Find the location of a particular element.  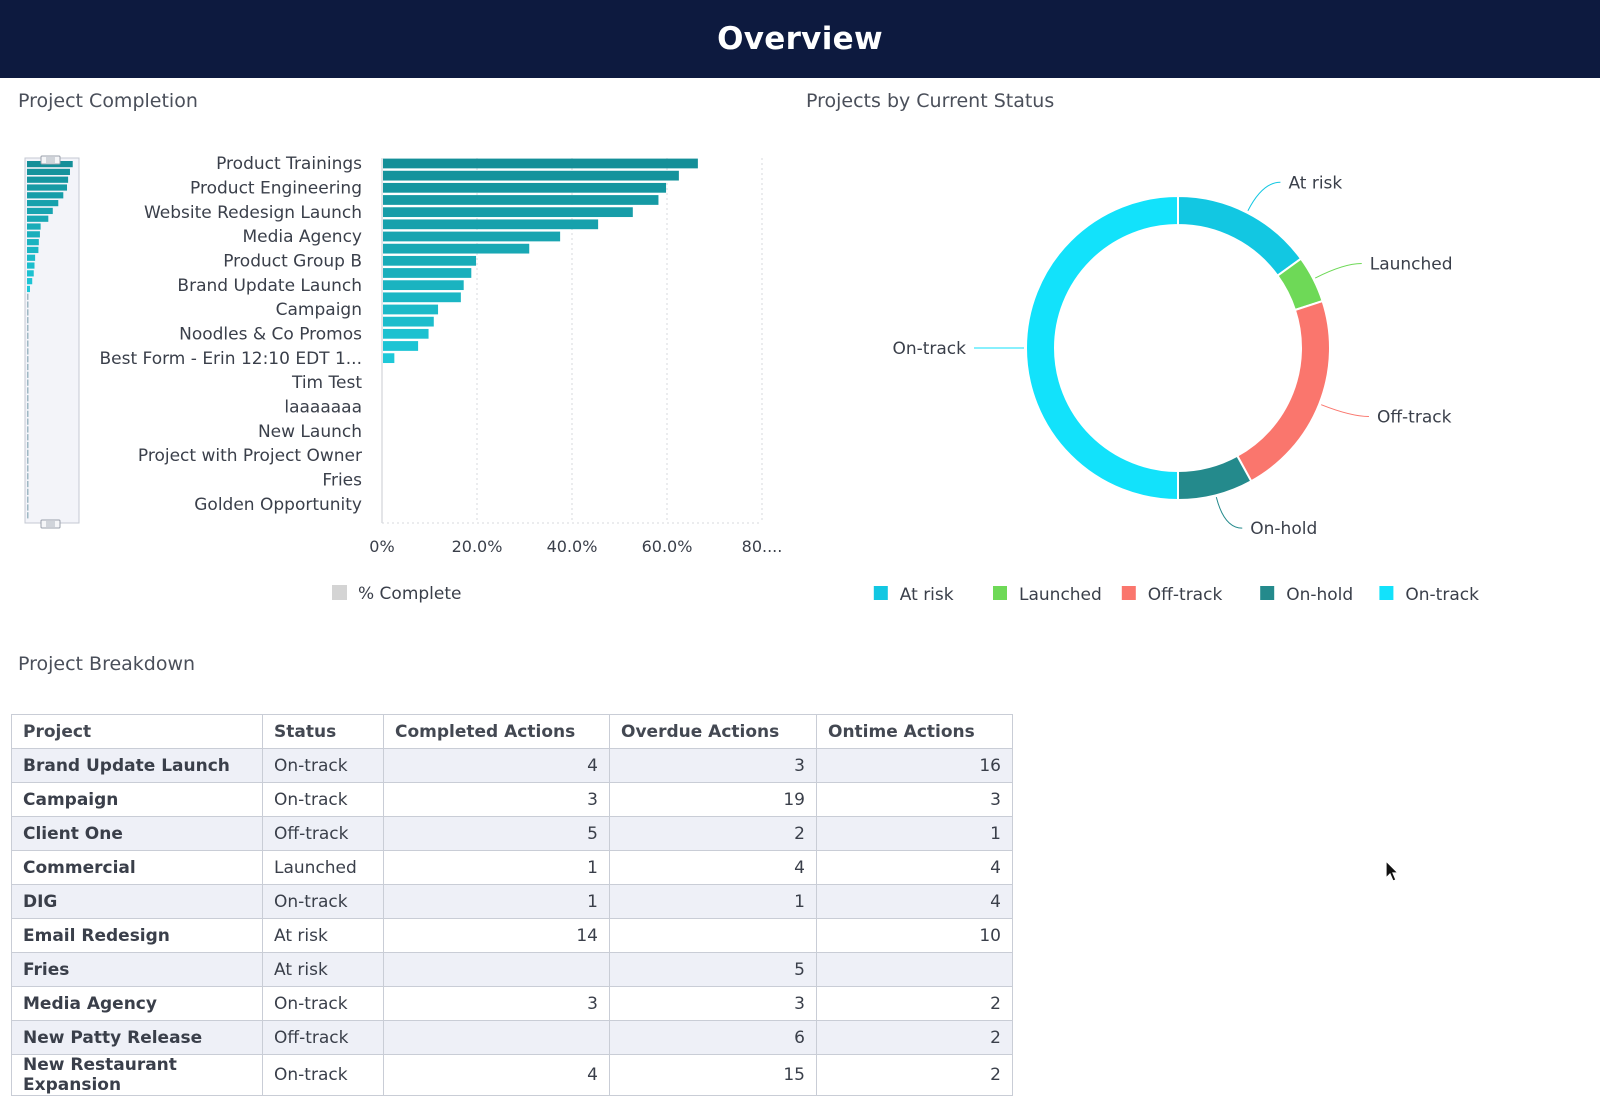

legend-item: On-track is located at coordinates (1429, 595).